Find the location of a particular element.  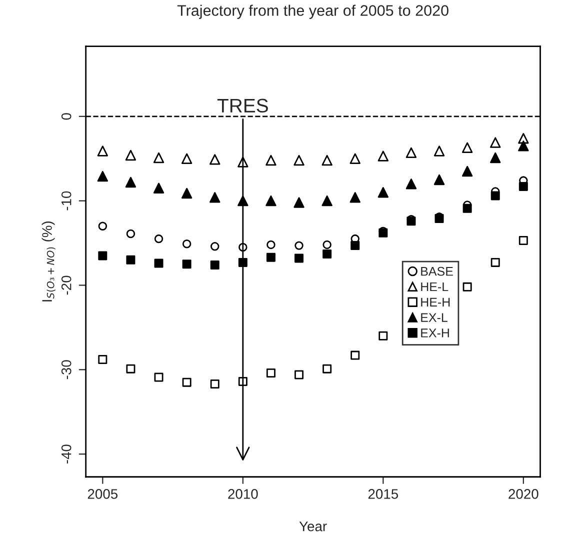

y-tick-label: -20 is located at coordinates (66, 285).